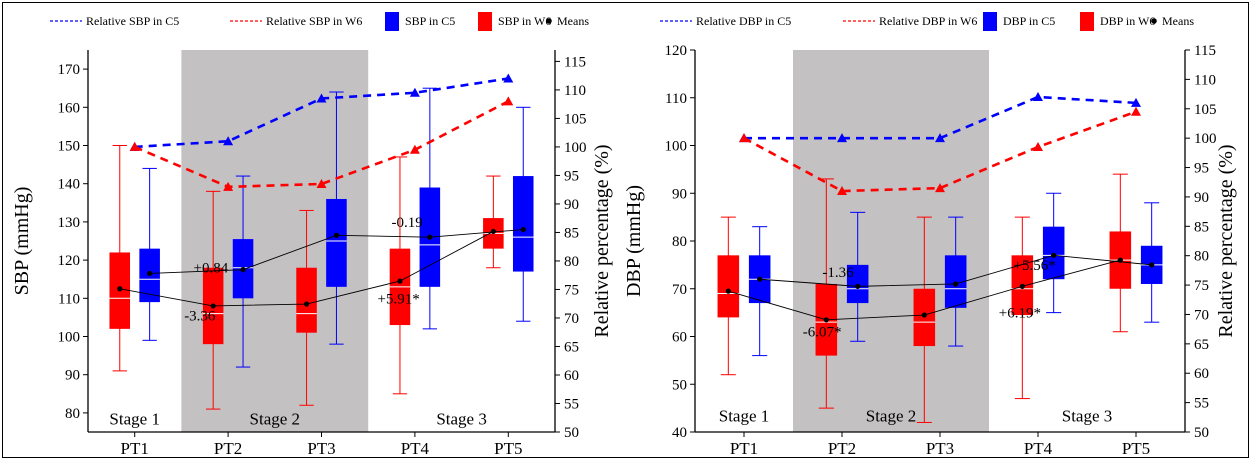 Image resolution: width=1252 pixels, height=461 pixels. Describe the element at coordinates (1035, 266) in the screenshot. I see `p2-annotation-3: +5.56*` at that location.